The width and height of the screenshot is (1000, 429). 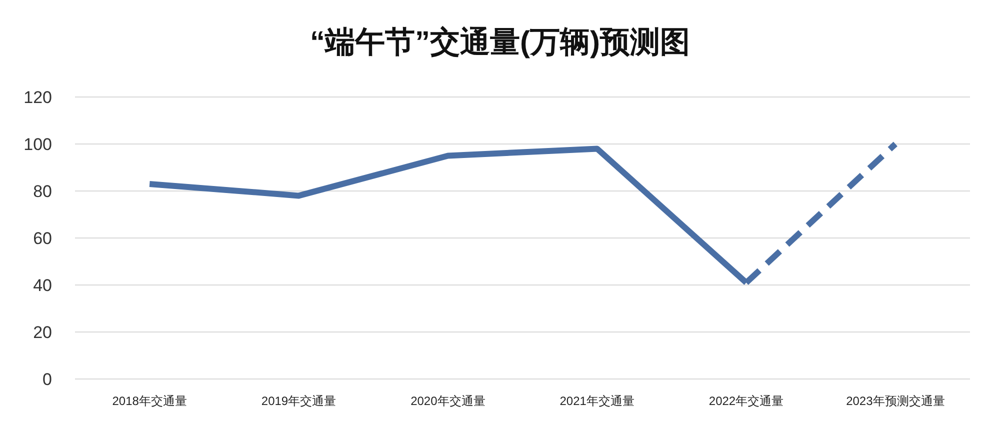 What do you see at coordinates (448, 401) in the screenshot?
I see `x-tick-label: 2020年交通量` at bounding box center [448, 401].